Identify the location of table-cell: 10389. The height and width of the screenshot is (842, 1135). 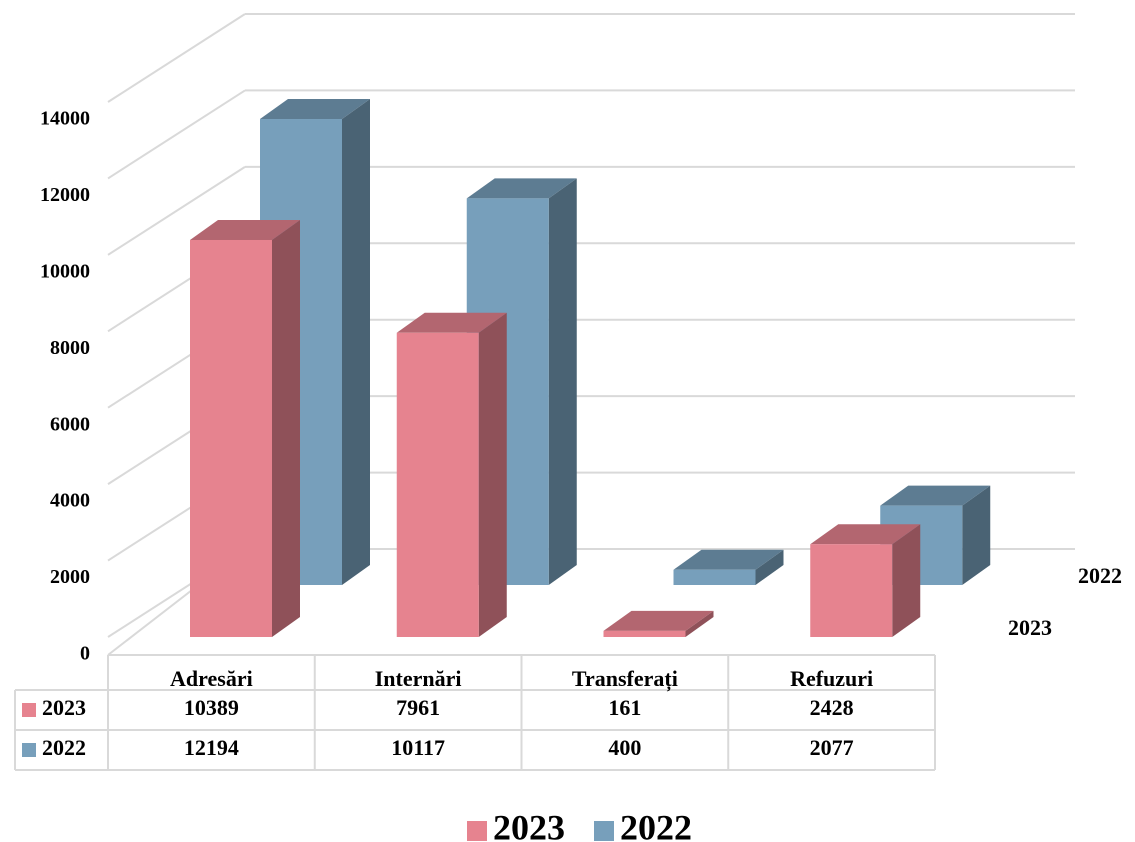
(211, 707).